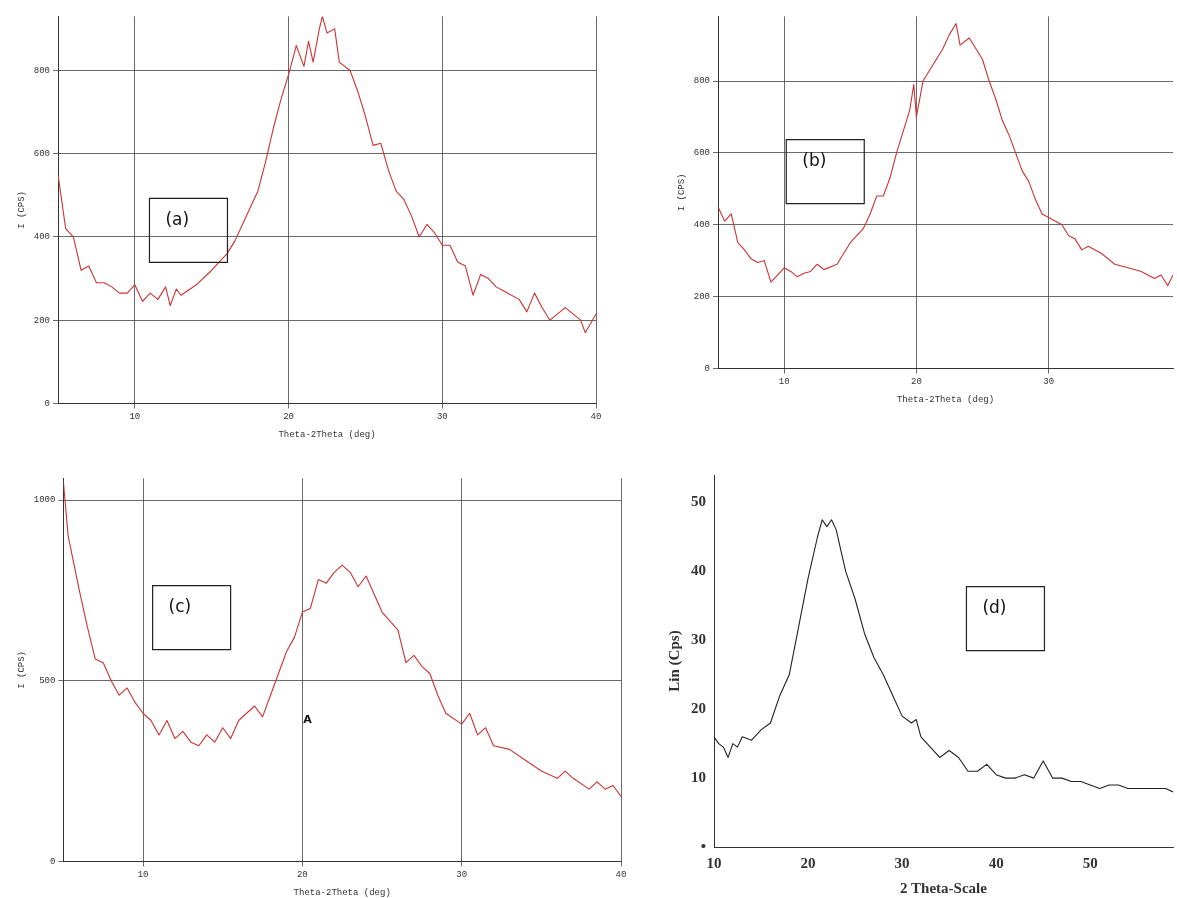 The height and width of the screenshot is (898, 1177). I want to click on y-axis-title: Lin (Cps), so click(674, 661).